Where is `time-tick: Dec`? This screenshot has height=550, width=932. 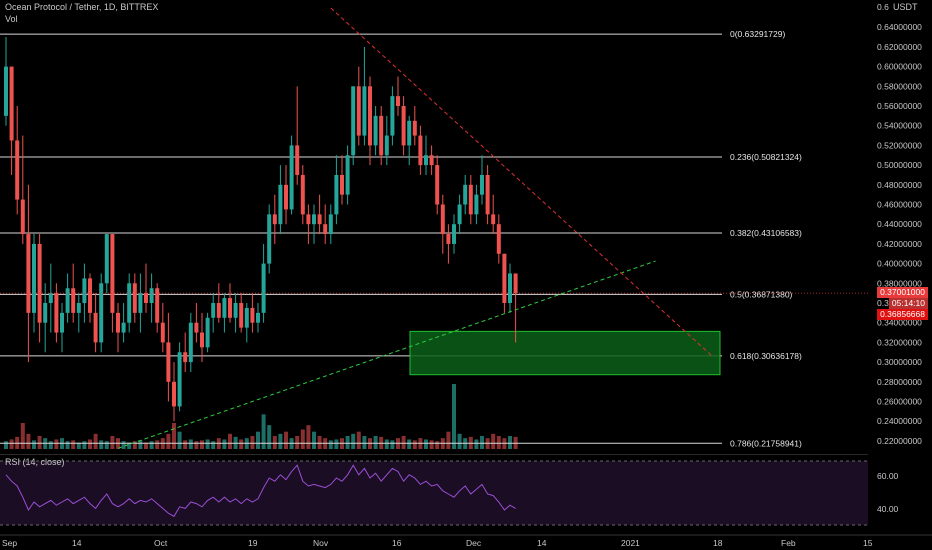 time-tick: Dec is located at coordinates (474, 543).